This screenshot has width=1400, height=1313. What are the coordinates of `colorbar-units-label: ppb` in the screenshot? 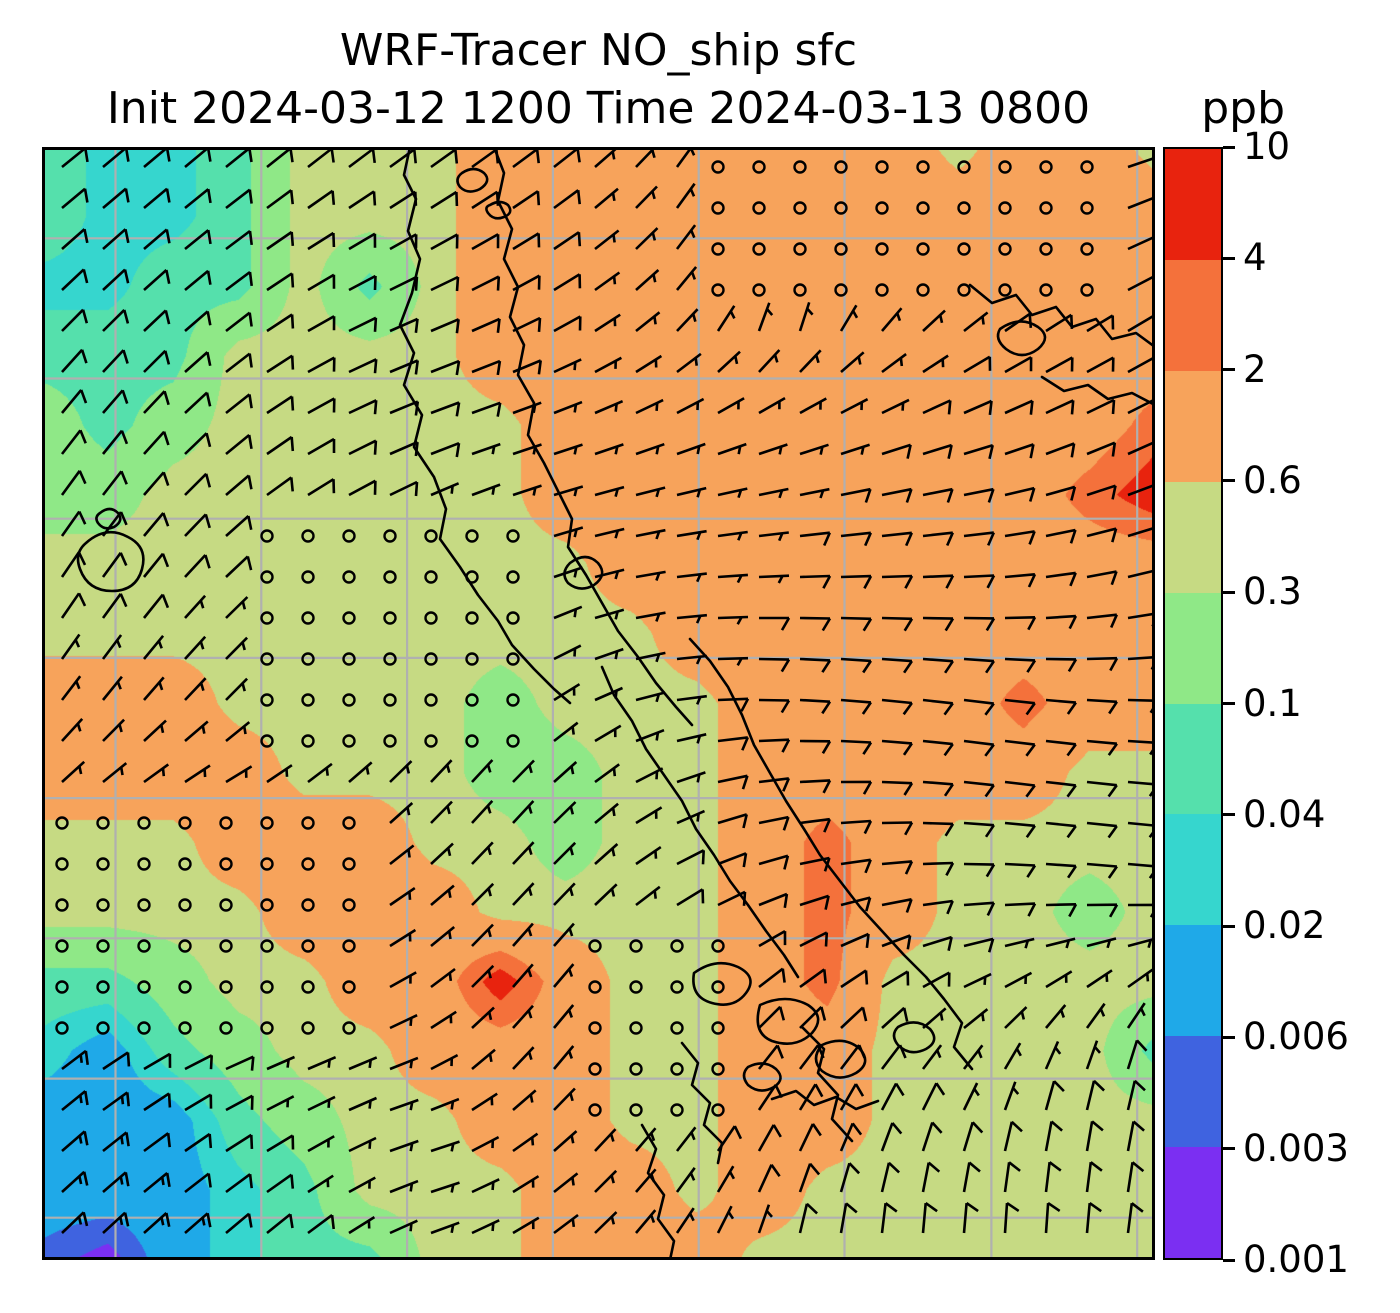 It's located at (1243, 108).